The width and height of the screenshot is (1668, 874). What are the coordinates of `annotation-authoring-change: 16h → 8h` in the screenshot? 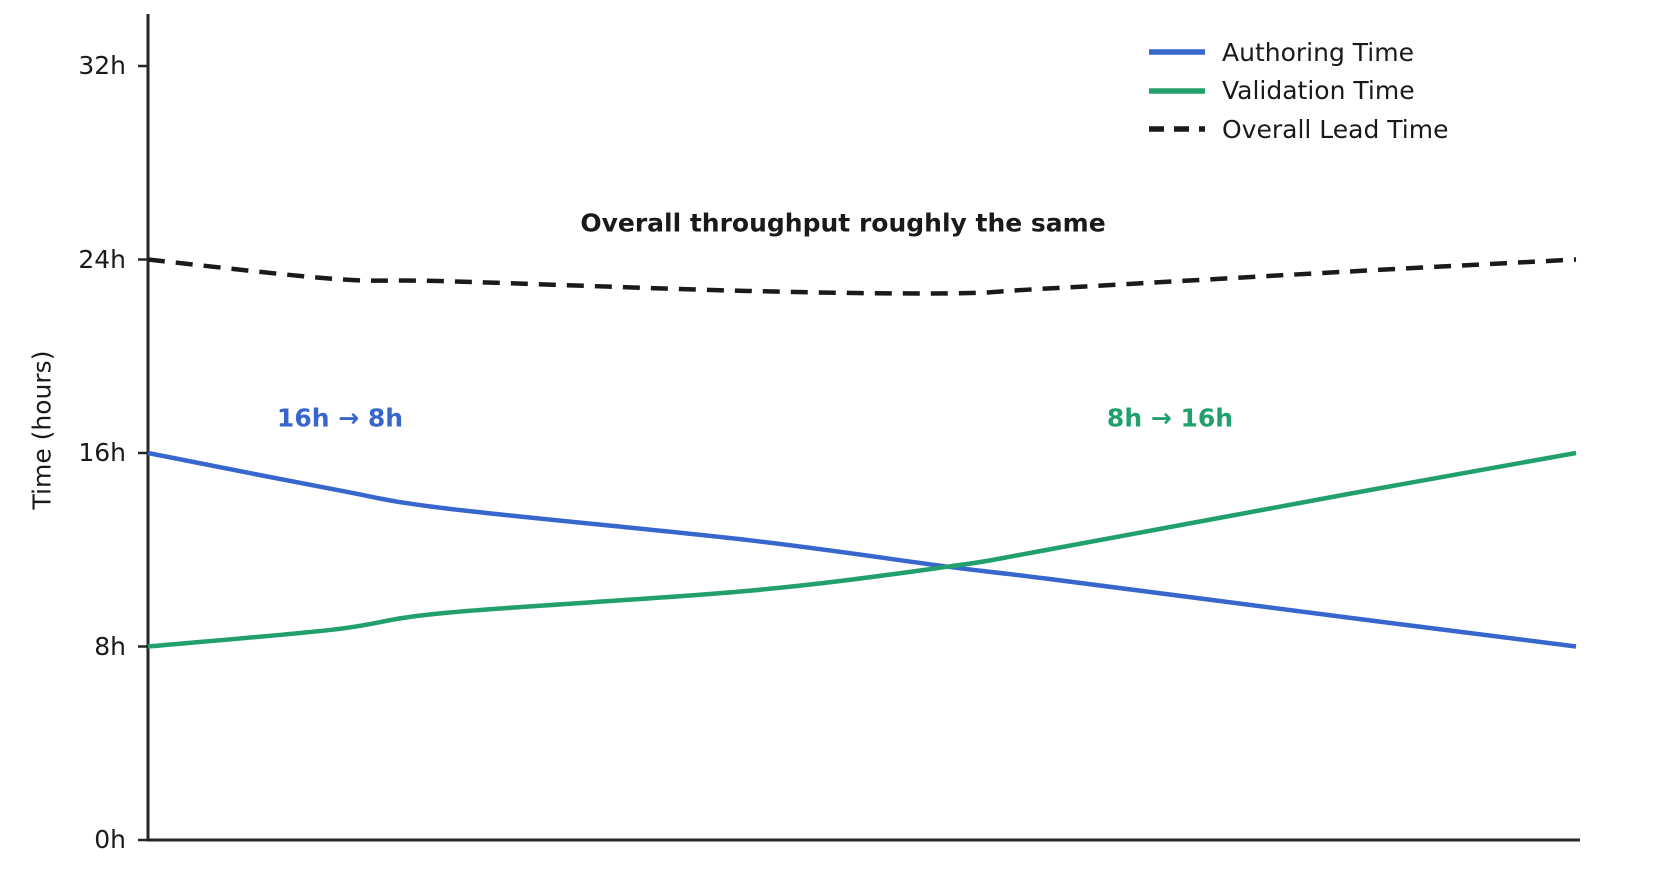 It's located at (340, 418).